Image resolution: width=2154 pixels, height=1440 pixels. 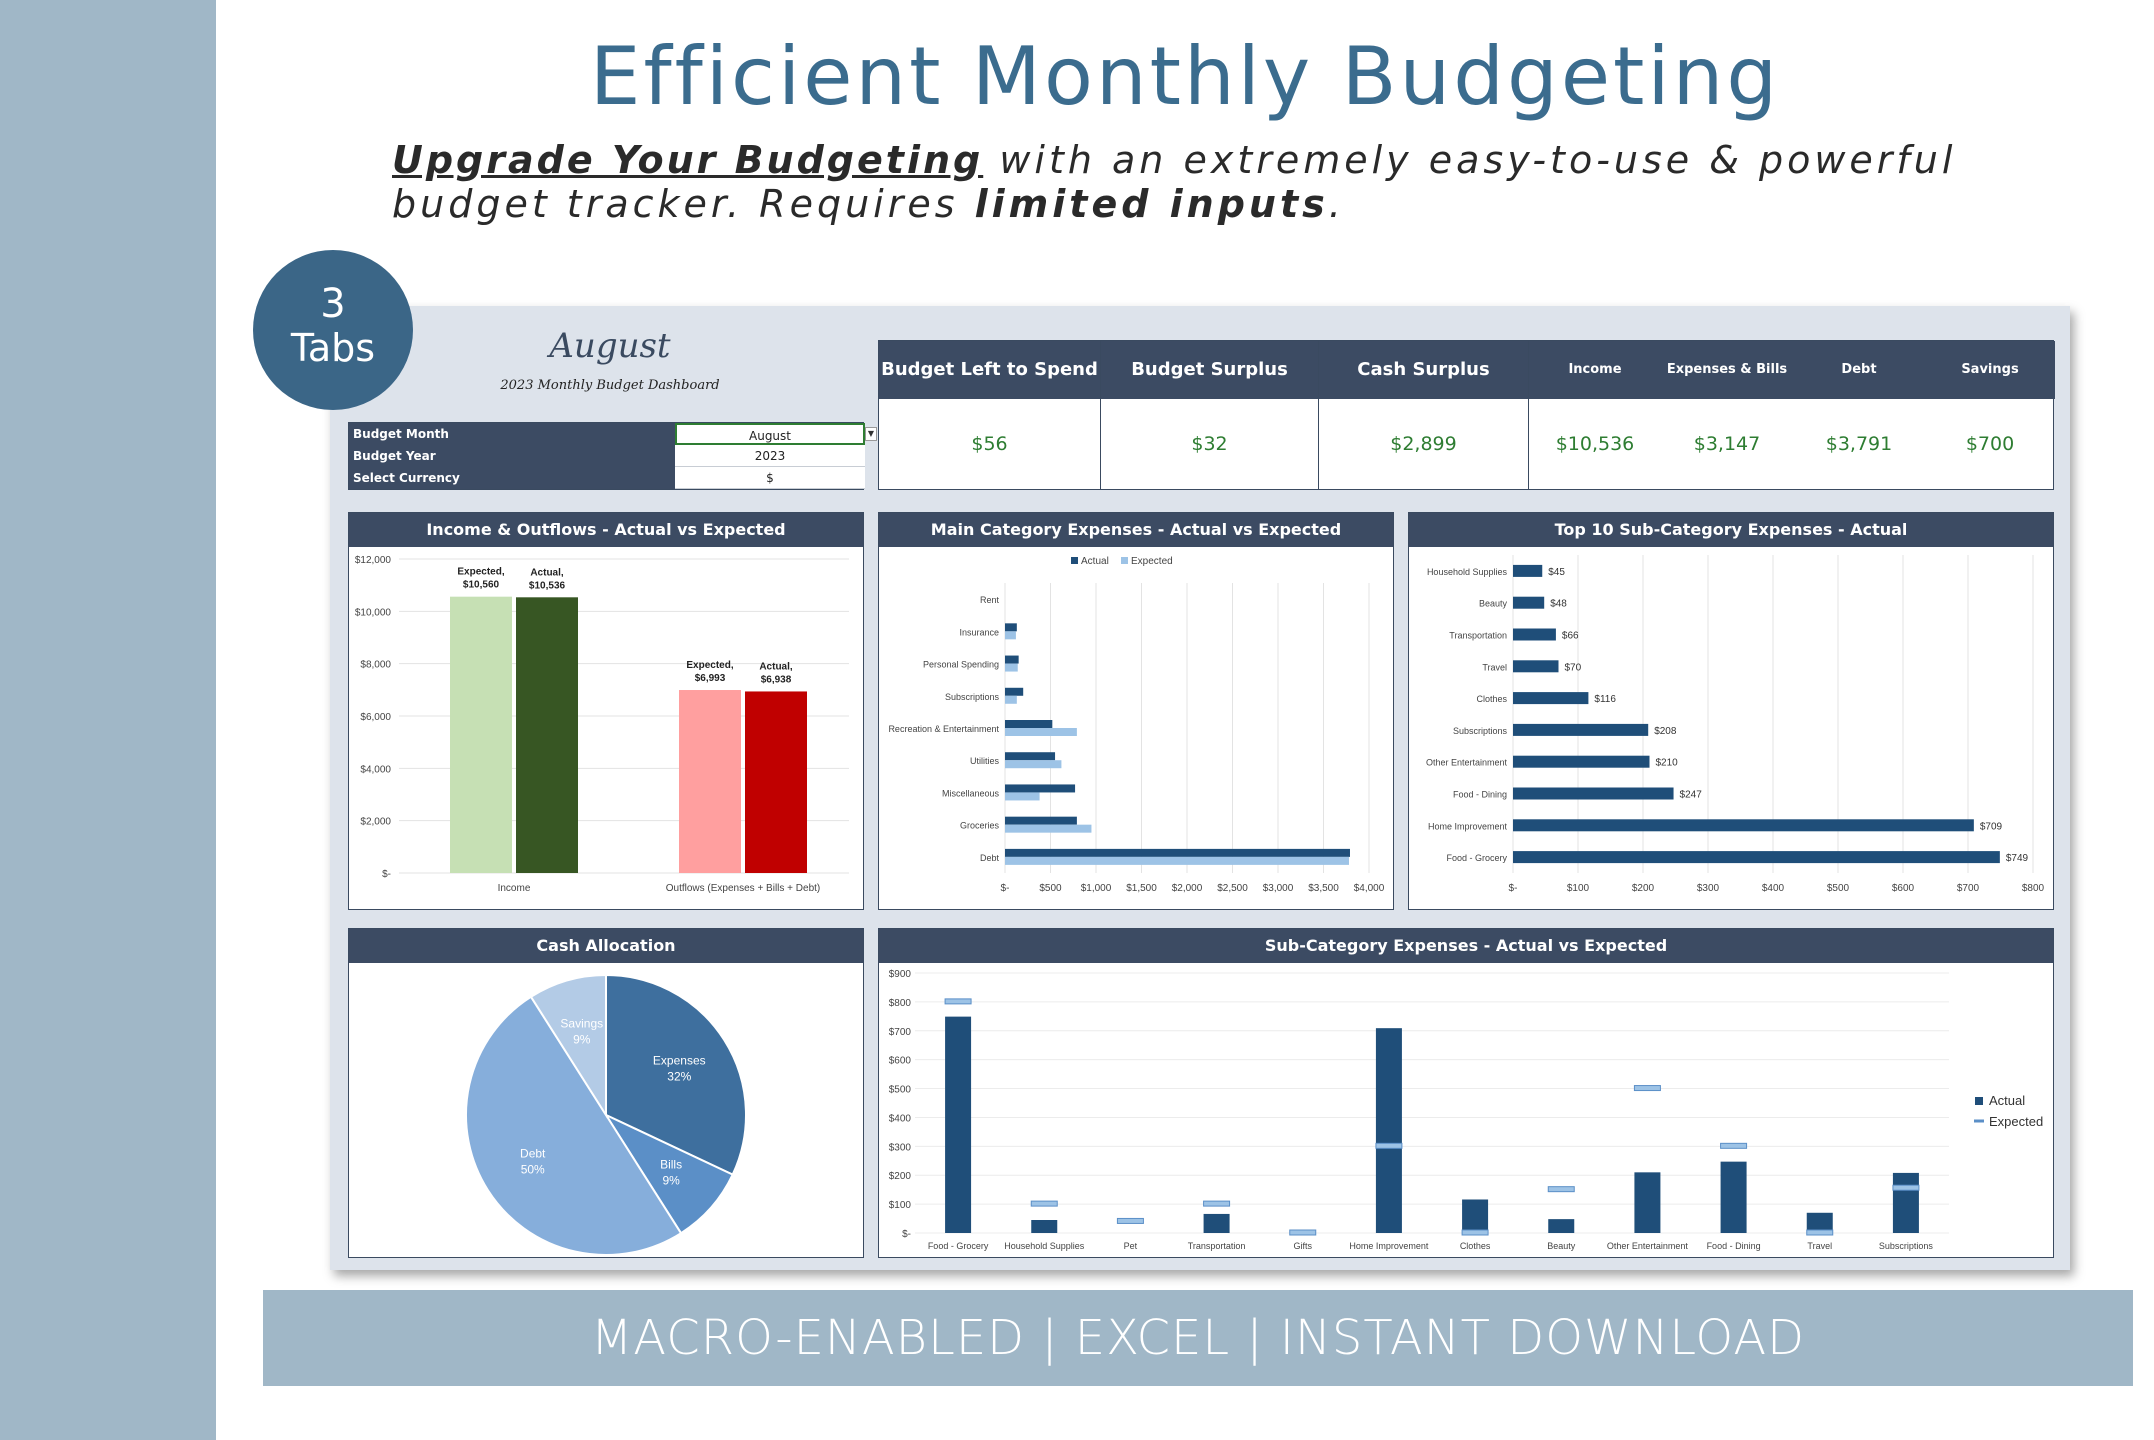 What do you see at coordinates (2017, 858) in the screenshot?
I see `bar-value-label: $749` at bounding box center [2017, 858].